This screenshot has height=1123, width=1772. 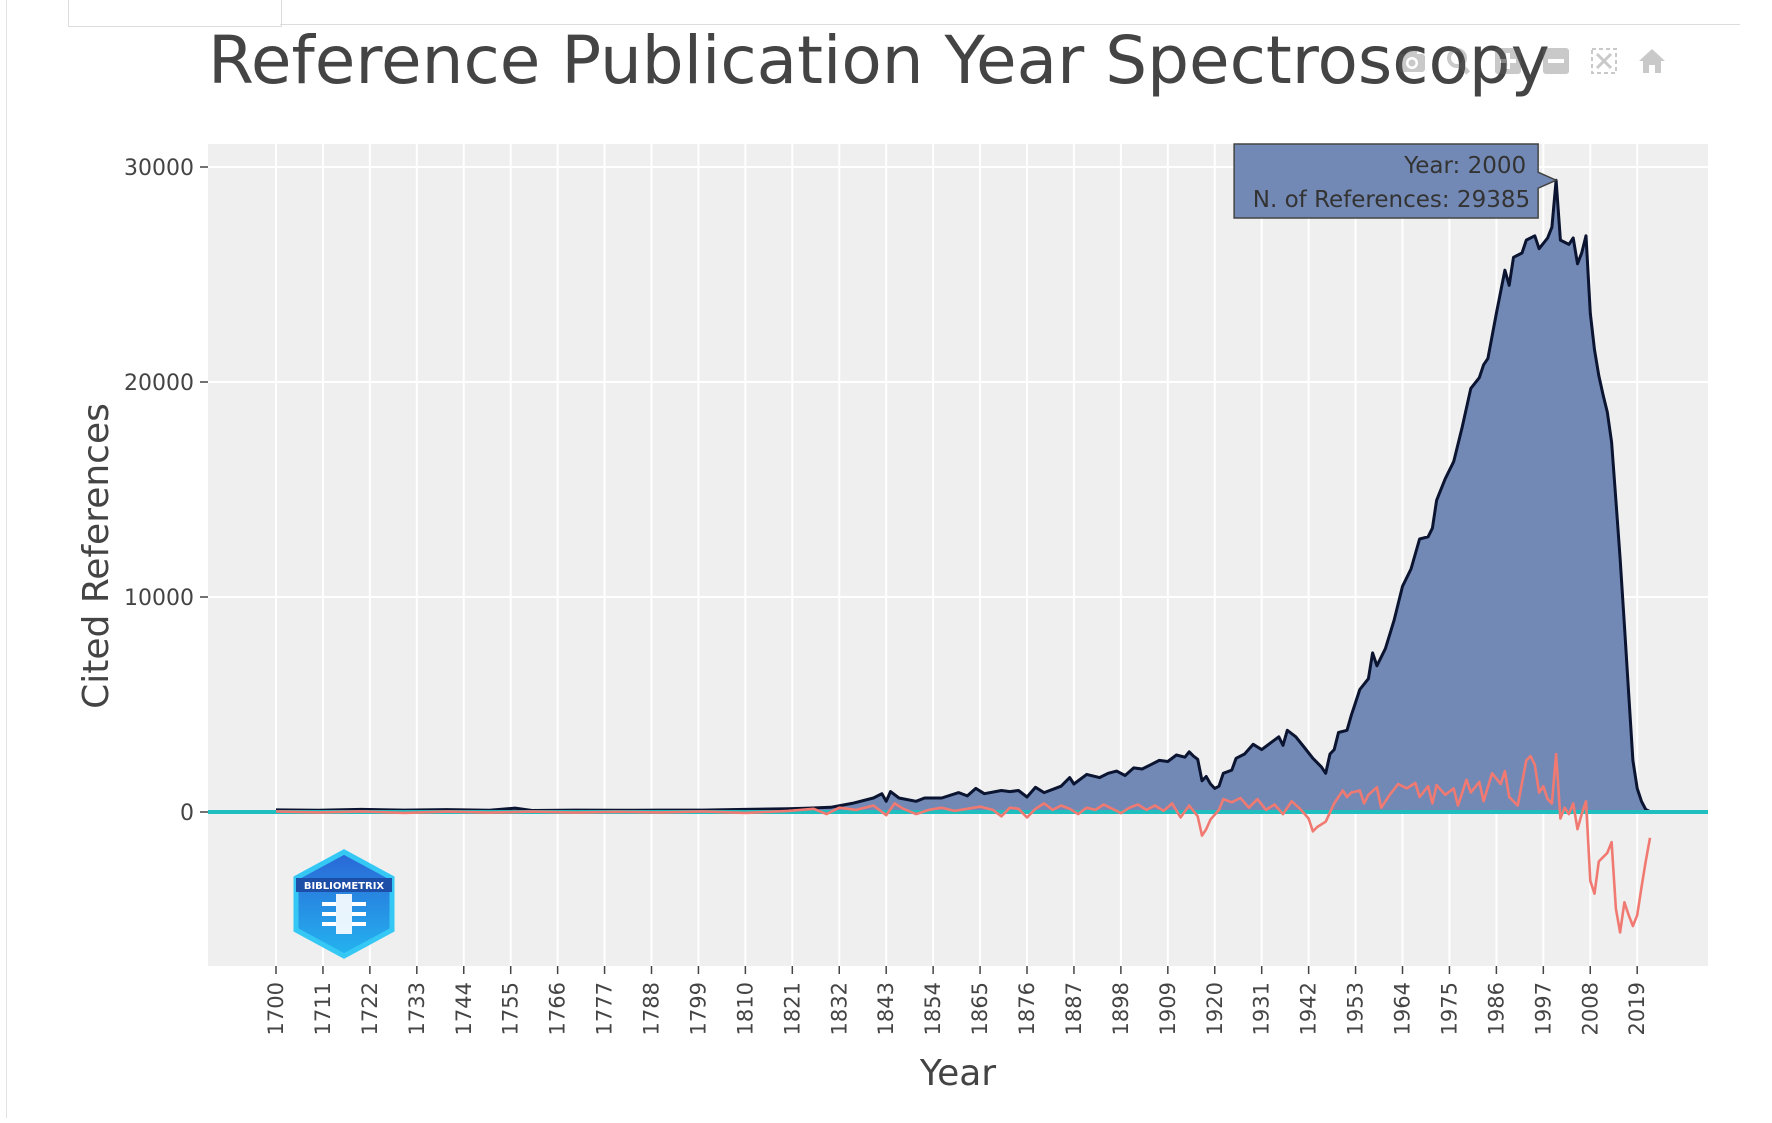 I want to click on home-icon, so click(x=1652, y=61).